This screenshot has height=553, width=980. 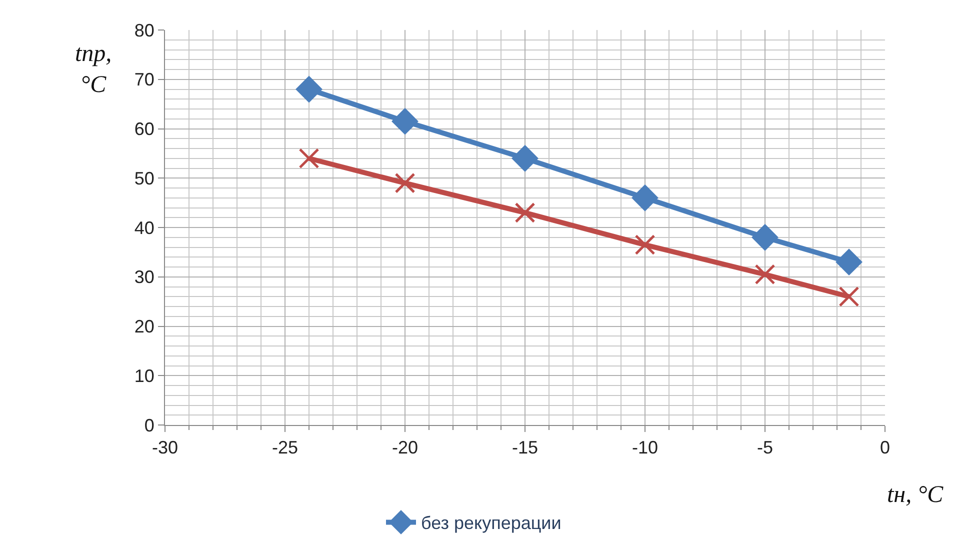 What do you see at coordinates (645, 448) in the screenshot?
I see `x-tick-label: -10` at bounding box center [645, 448].